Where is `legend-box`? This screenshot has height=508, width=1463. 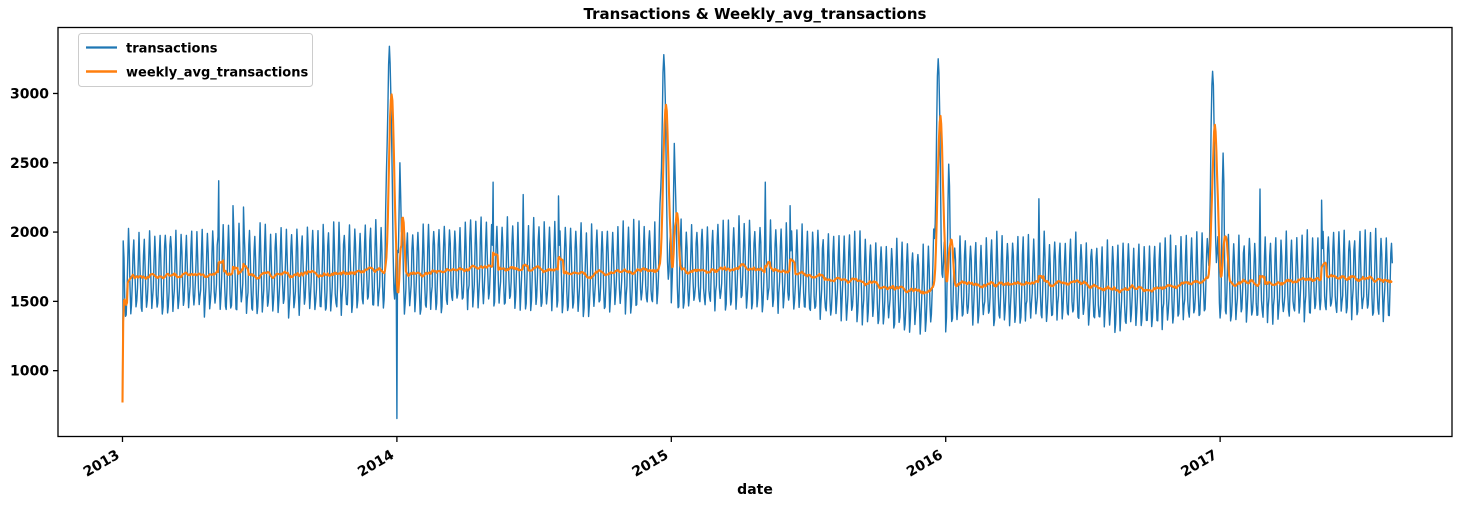 legend-box is located at coordinates (195, 60).